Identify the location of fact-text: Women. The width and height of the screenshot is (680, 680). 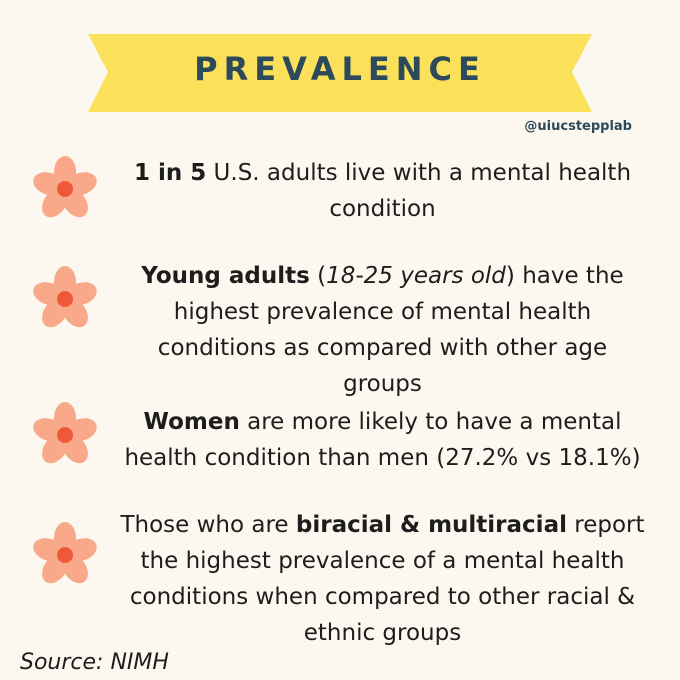
(191, 422).